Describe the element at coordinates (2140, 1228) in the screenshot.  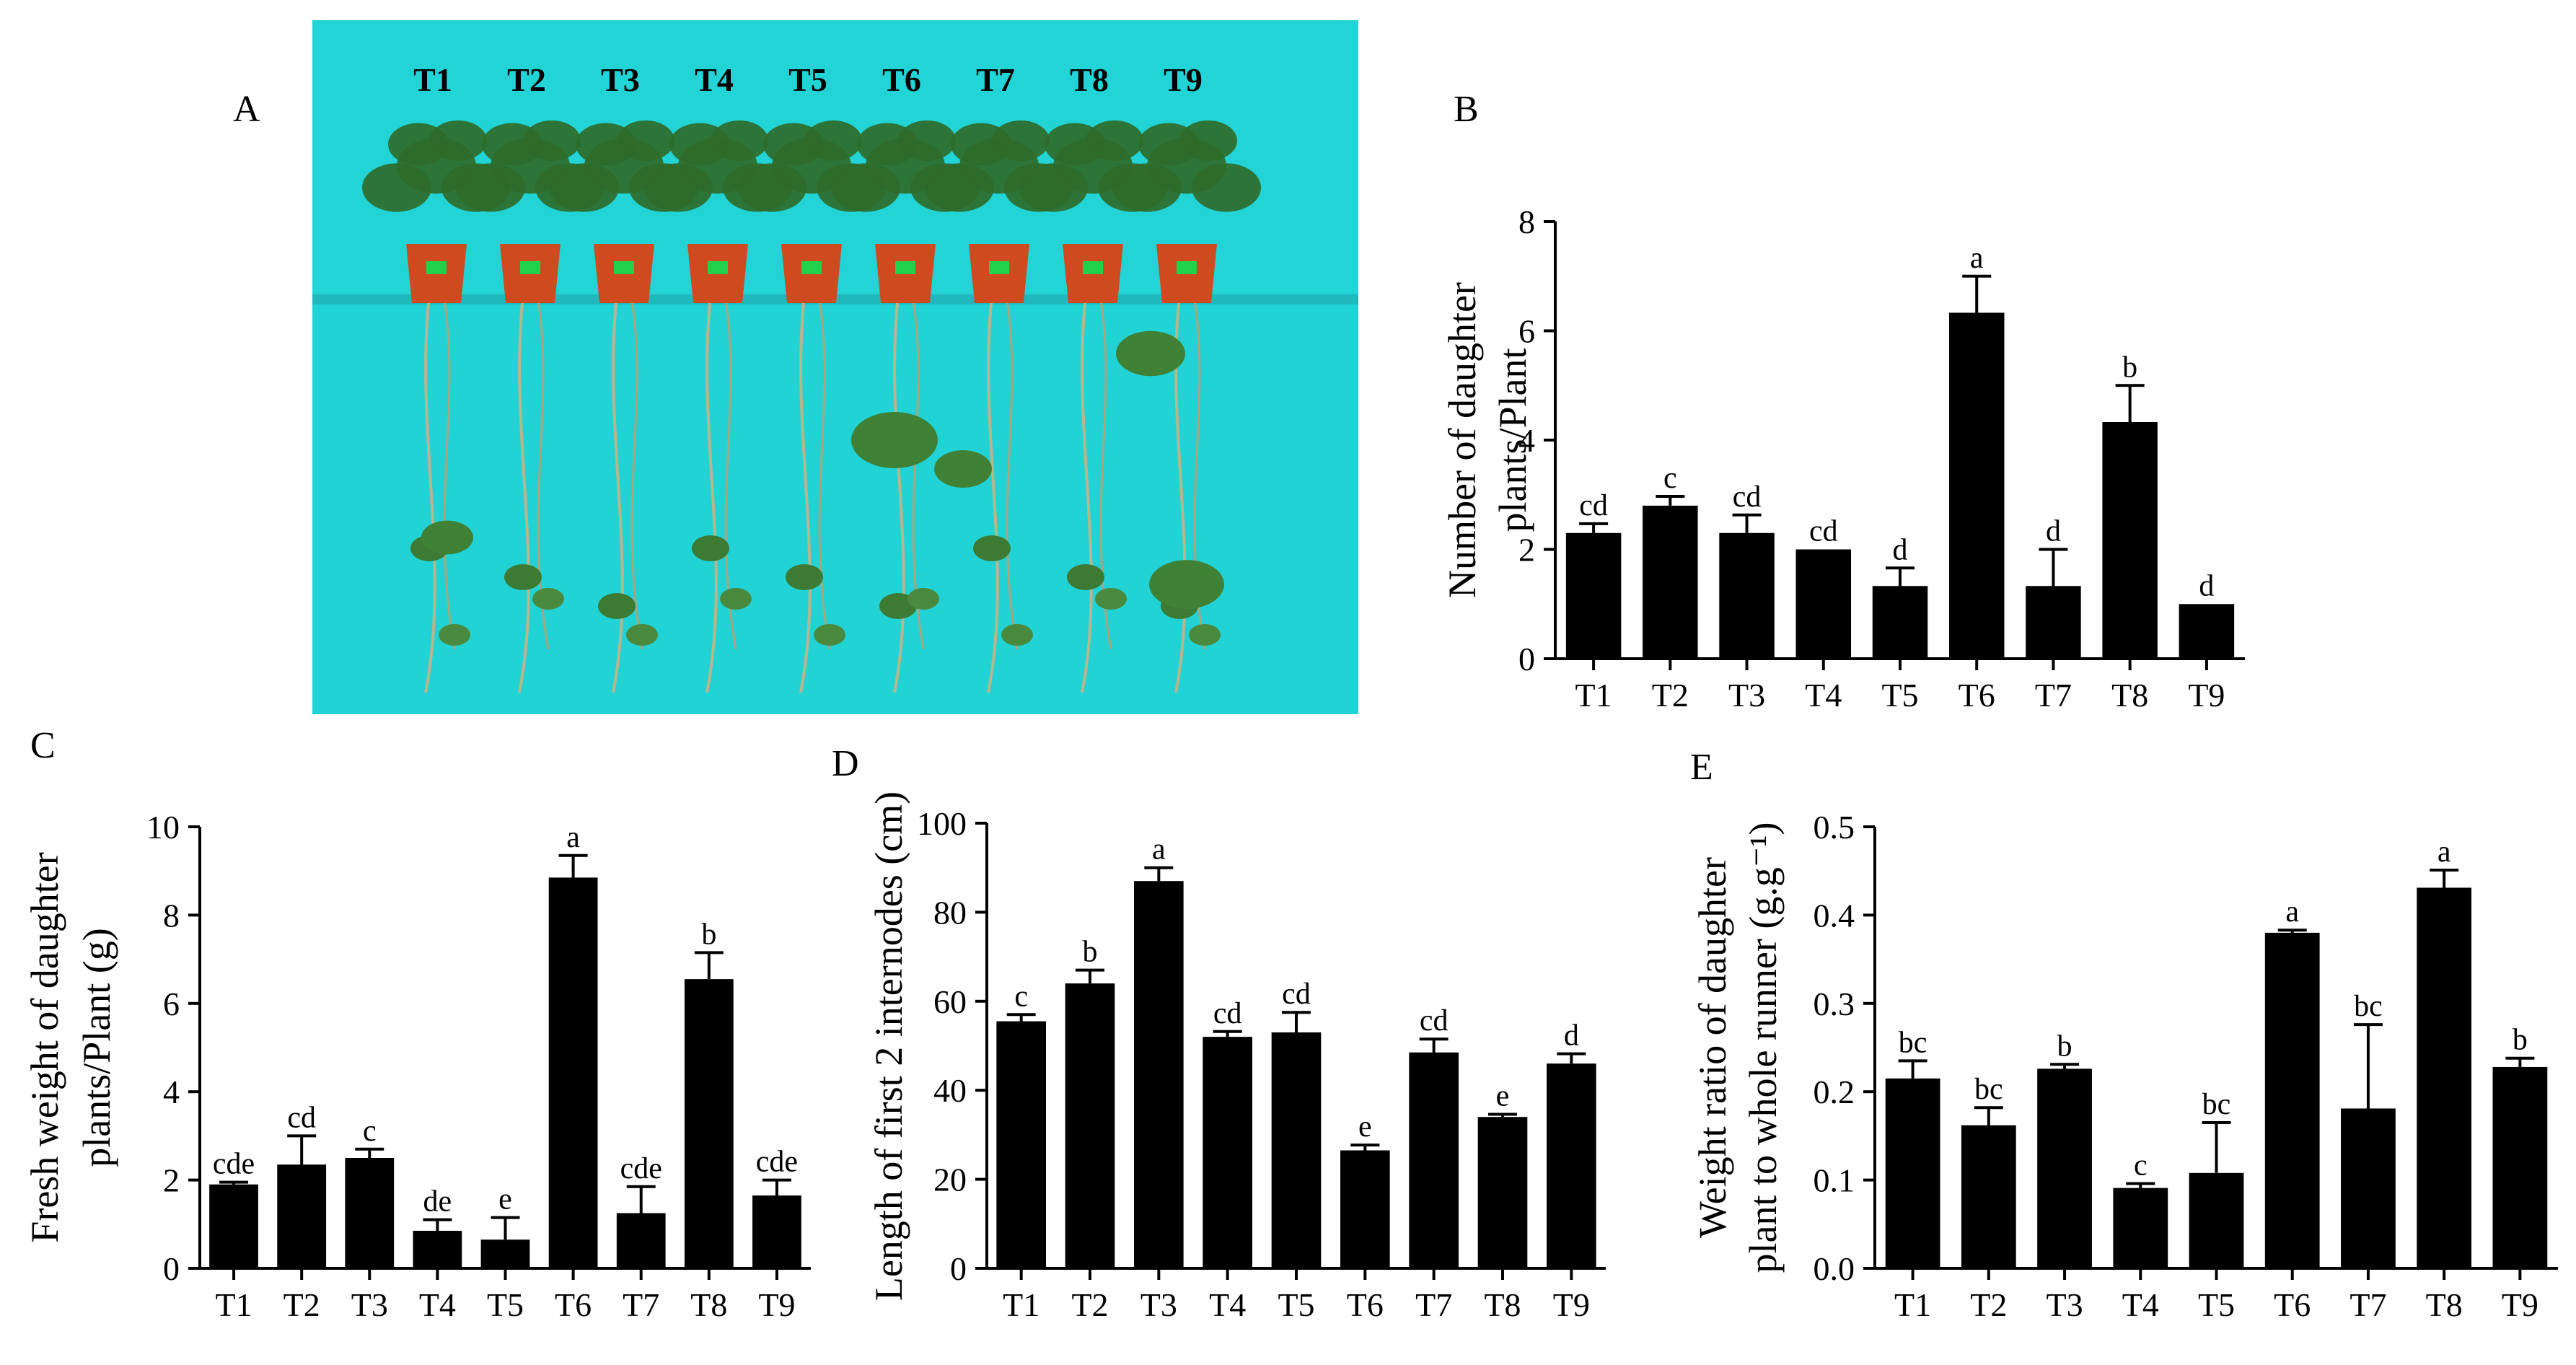
I see `bar-t4` at that location.